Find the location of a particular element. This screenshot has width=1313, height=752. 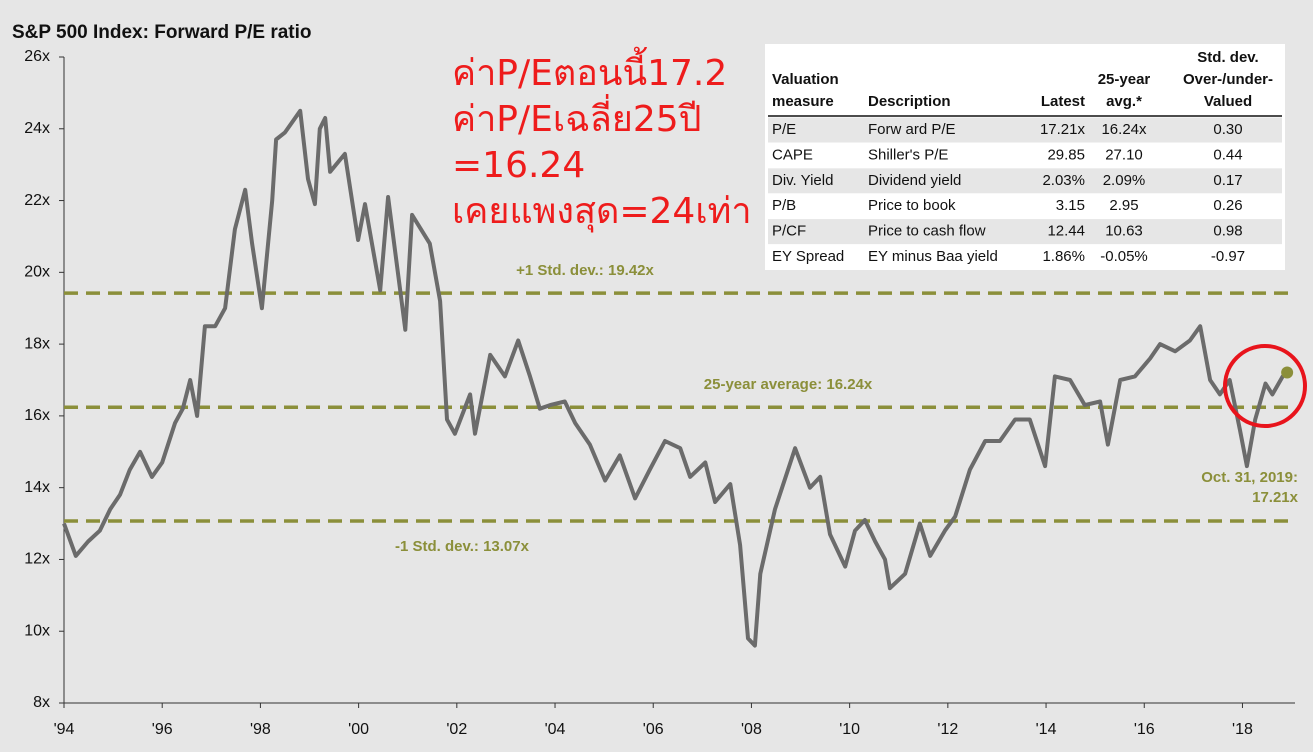

table-cell: Forw ard P/E is located at coordinates (912, 129).